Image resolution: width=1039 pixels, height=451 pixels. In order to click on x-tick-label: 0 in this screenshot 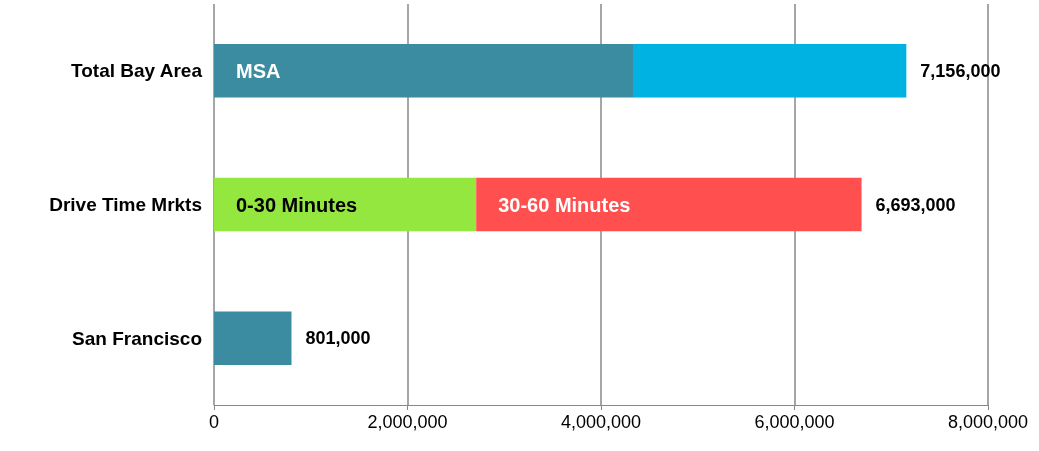, I will do `click(214, 422)`.